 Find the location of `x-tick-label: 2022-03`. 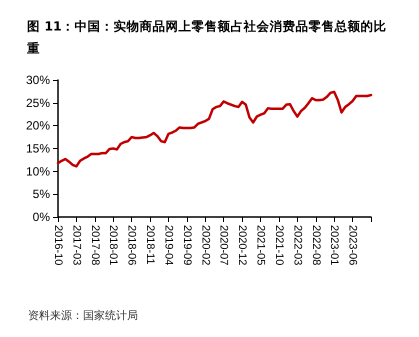

x-tick-label: 2022-03 is located at coordinates (297, 245).